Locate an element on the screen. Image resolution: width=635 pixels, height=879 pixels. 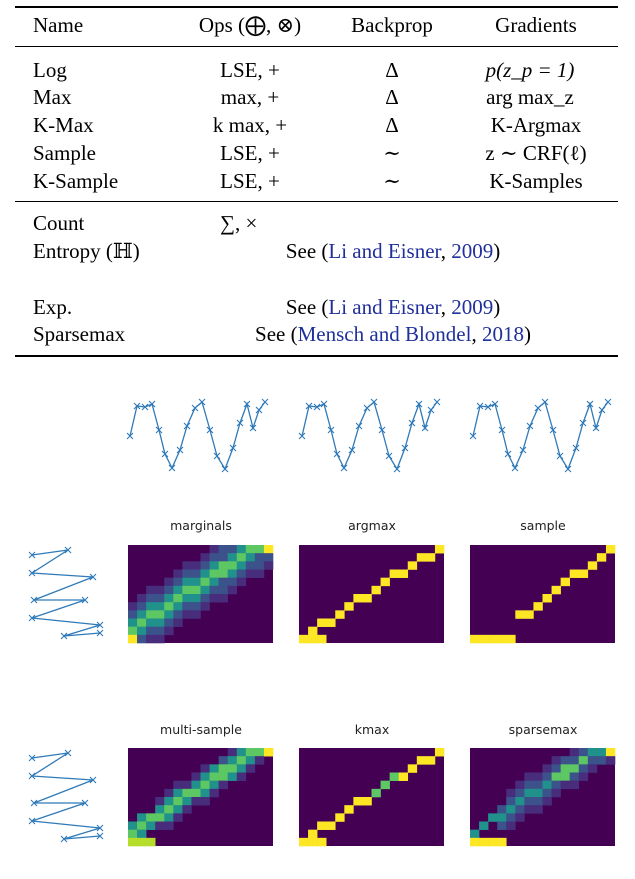
row-kmax-name: K-Max is located at coordinates (63, 125).